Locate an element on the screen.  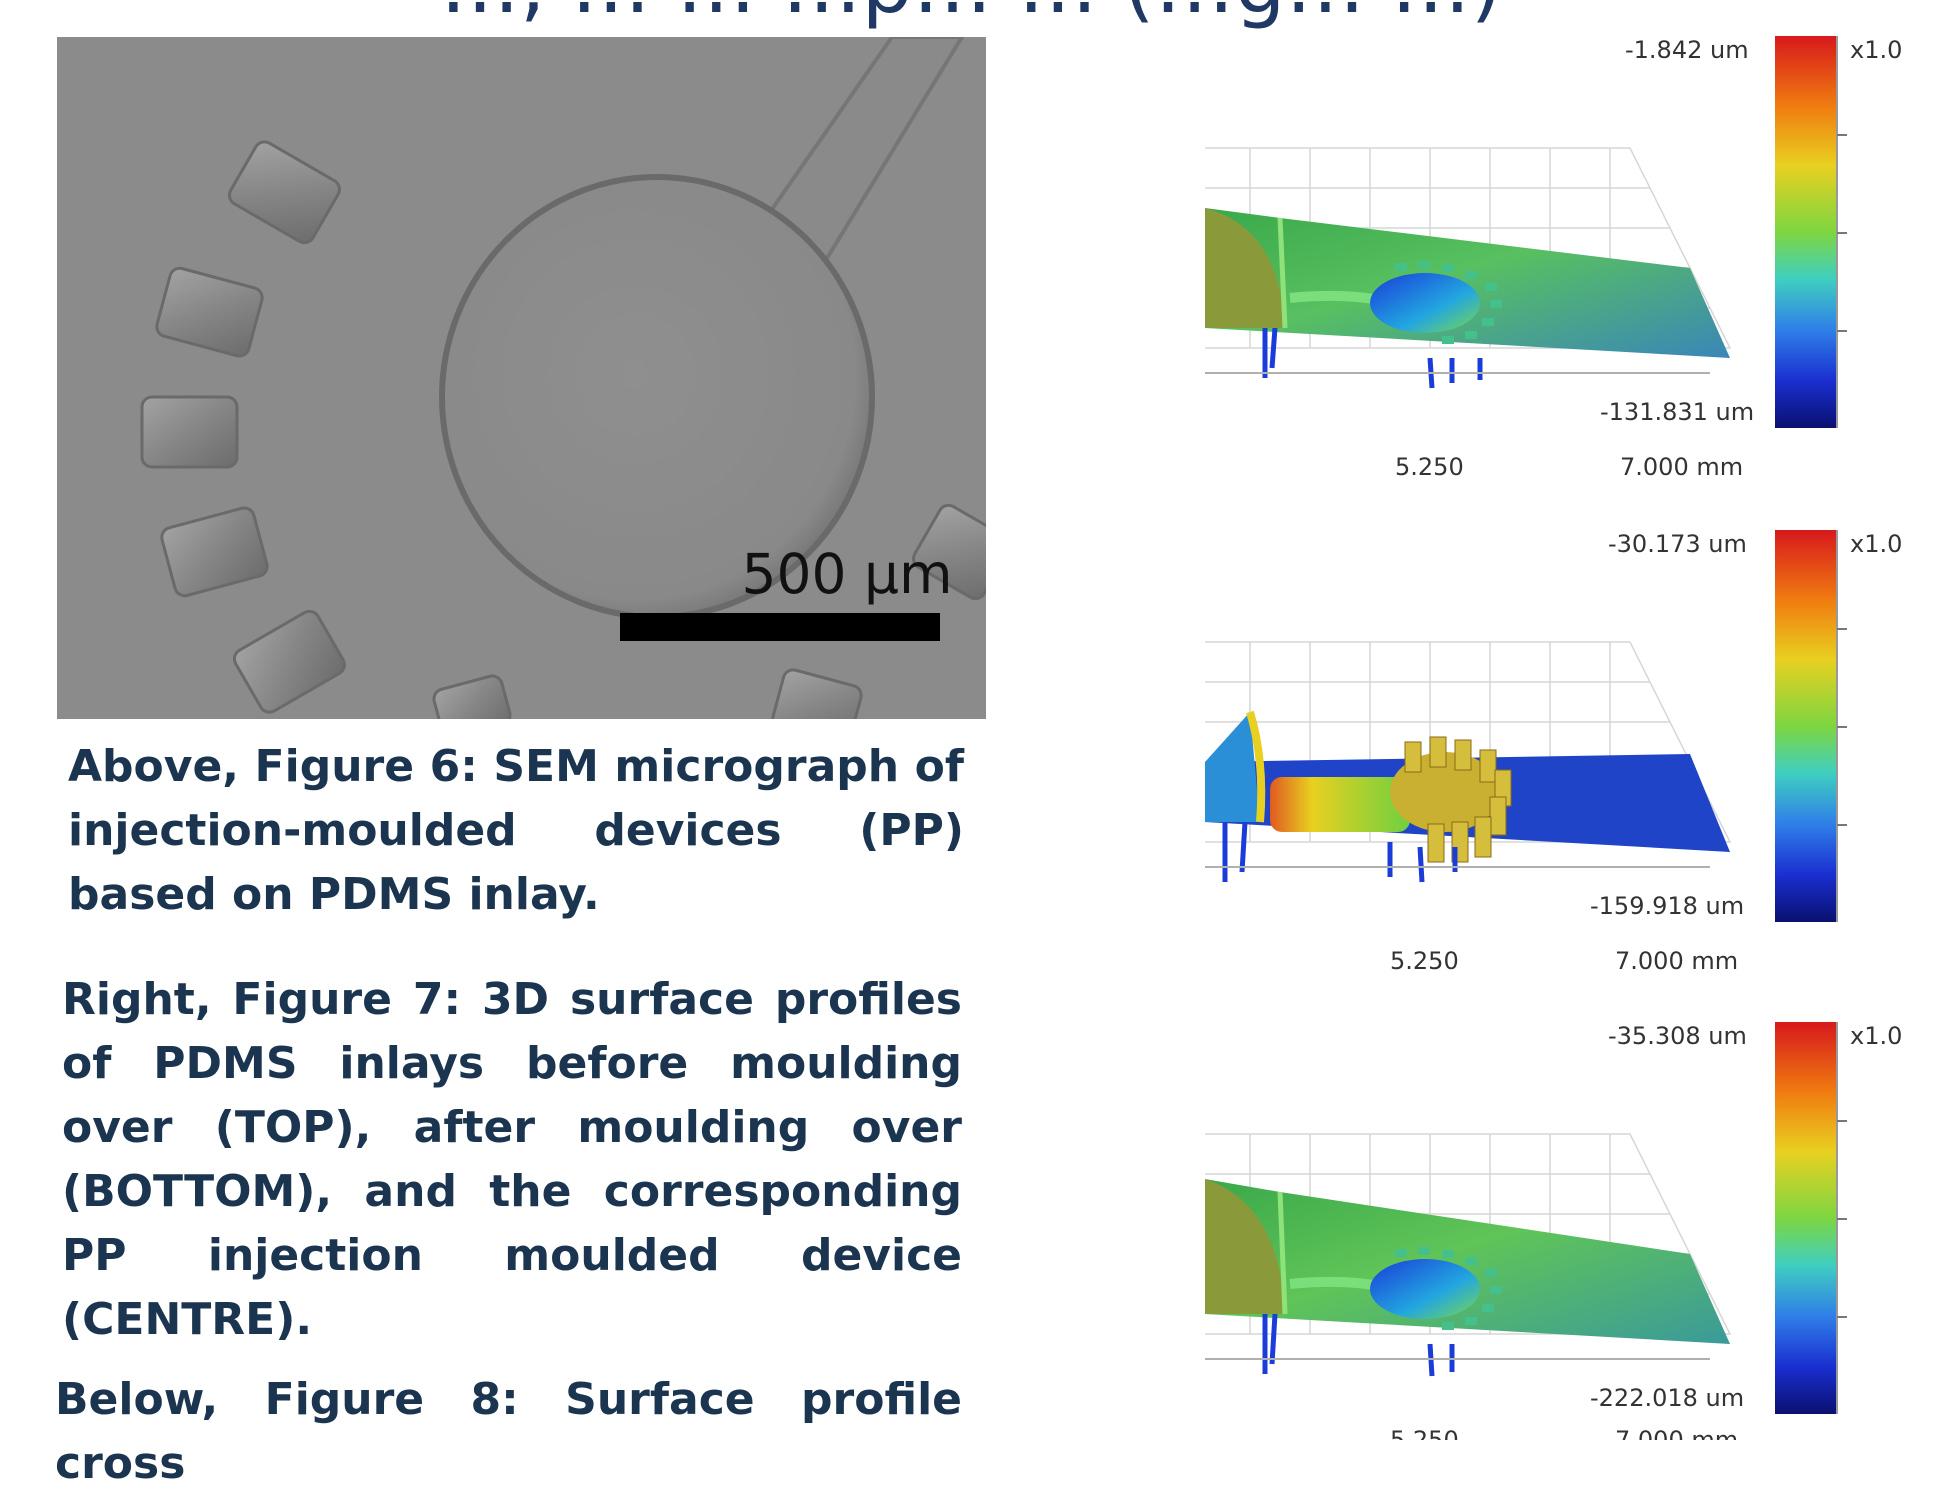
colorbar-min-label: -222.018 um is located at coordinates (1667, 1398).